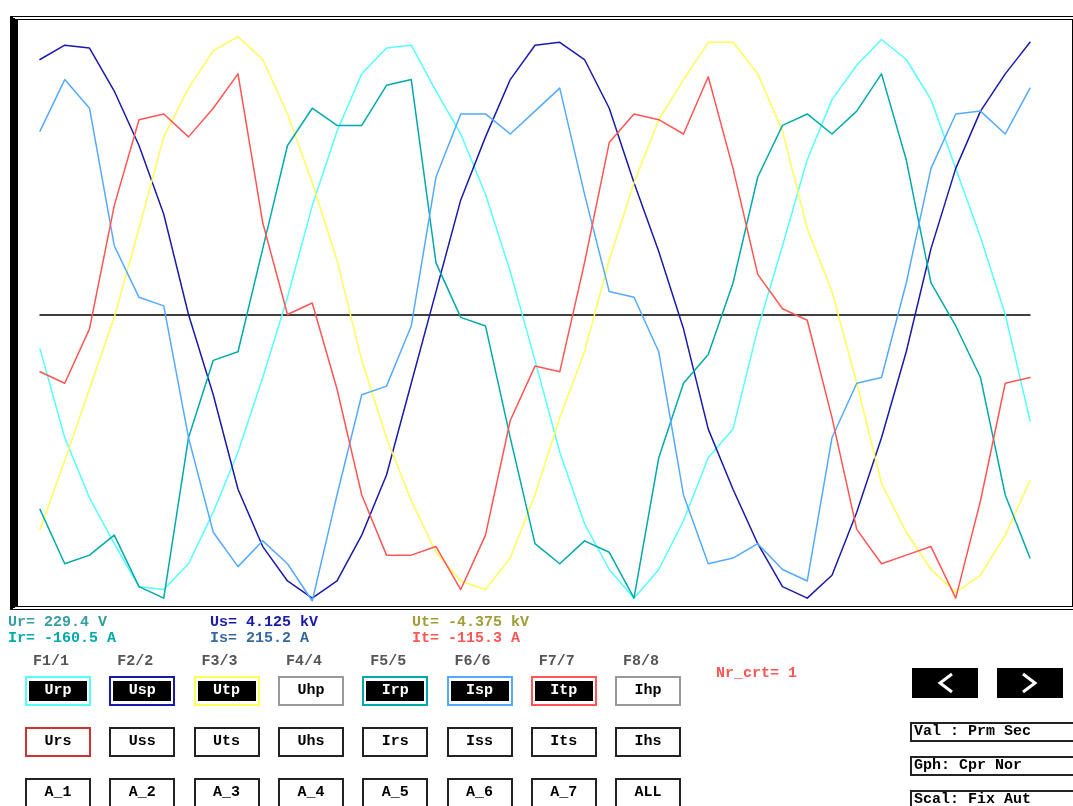 Image resolution: width=1073 pixels, height=806 pixels. I want to click on text: Its, so click(564, 742).